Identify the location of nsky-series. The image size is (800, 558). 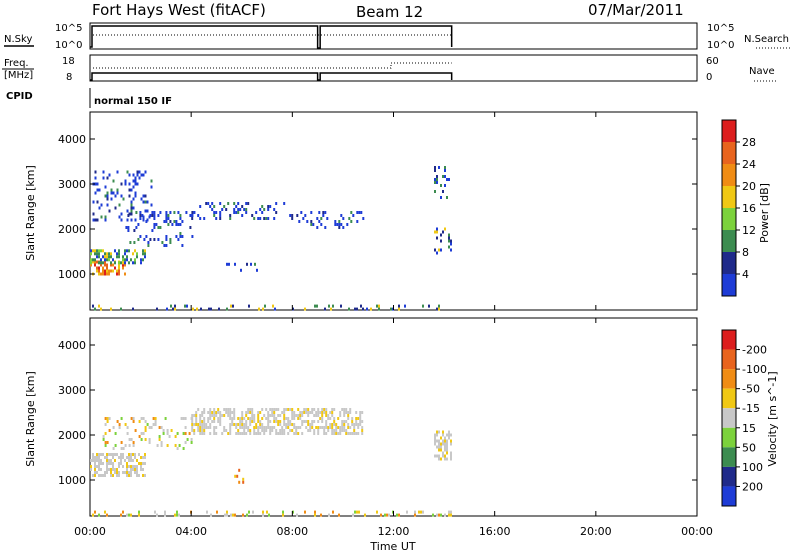
(271, 37).